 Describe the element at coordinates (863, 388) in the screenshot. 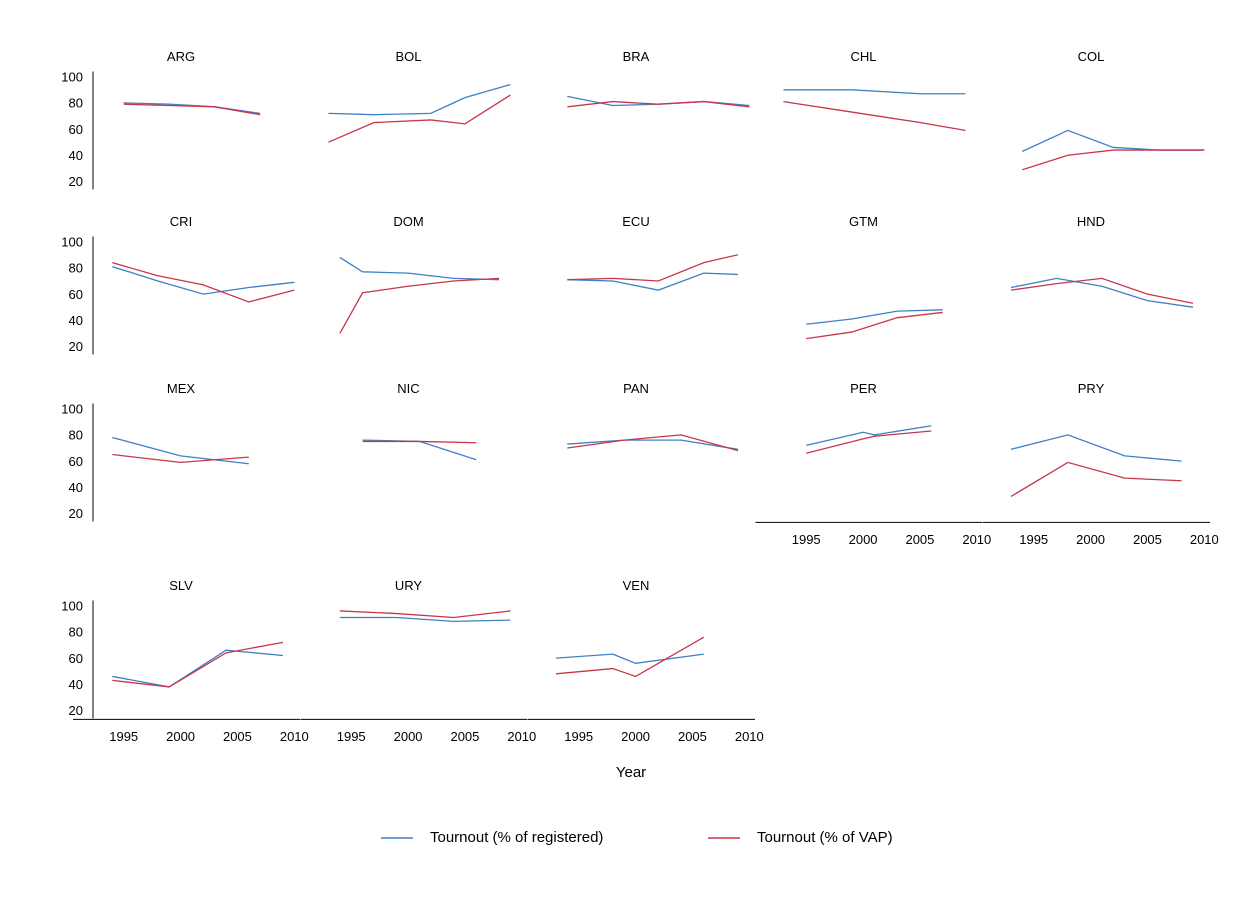

I see `panel-title: PER` at that location.